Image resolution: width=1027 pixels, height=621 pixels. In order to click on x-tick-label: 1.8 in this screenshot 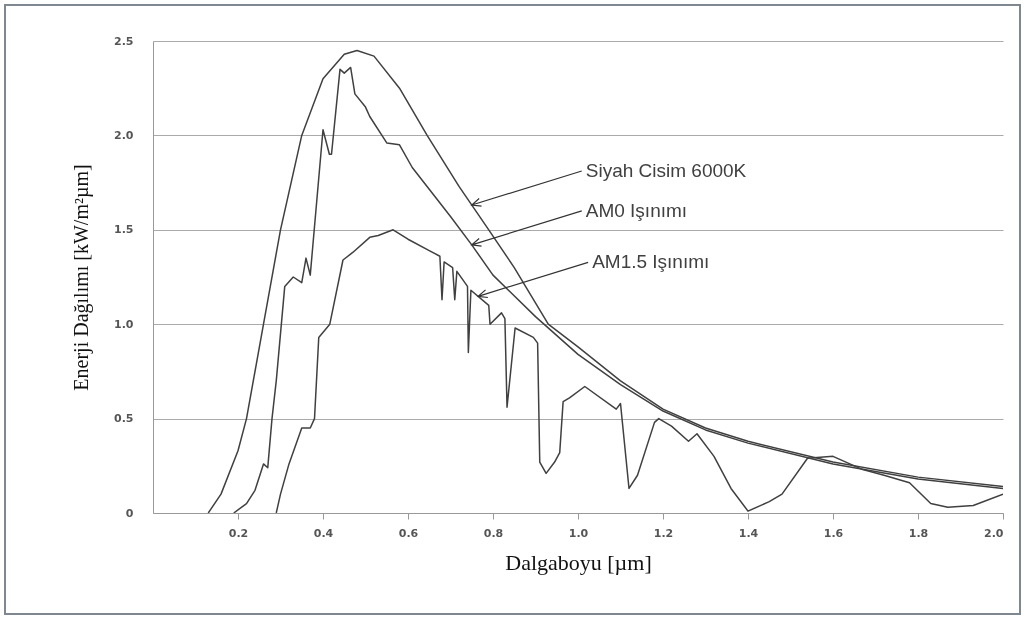, I will do `click(918, 533)`.